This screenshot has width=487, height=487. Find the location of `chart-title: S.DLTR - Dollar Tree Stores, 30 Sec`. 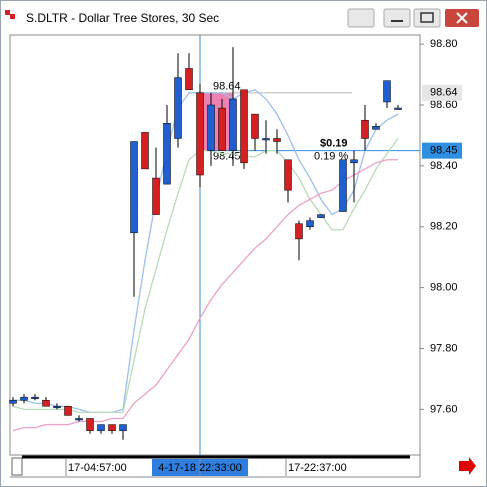

chart-title: S.DLTR - Dollar Tree Stores, 30 Sec is located at coordinates (122, 18).